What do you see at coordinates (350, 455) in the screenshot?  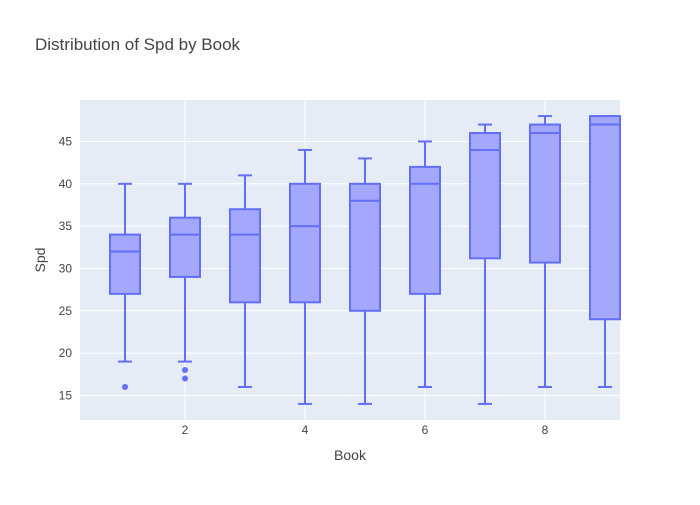 I see `x-axis-label: Book` at bounding box center [350, 455].